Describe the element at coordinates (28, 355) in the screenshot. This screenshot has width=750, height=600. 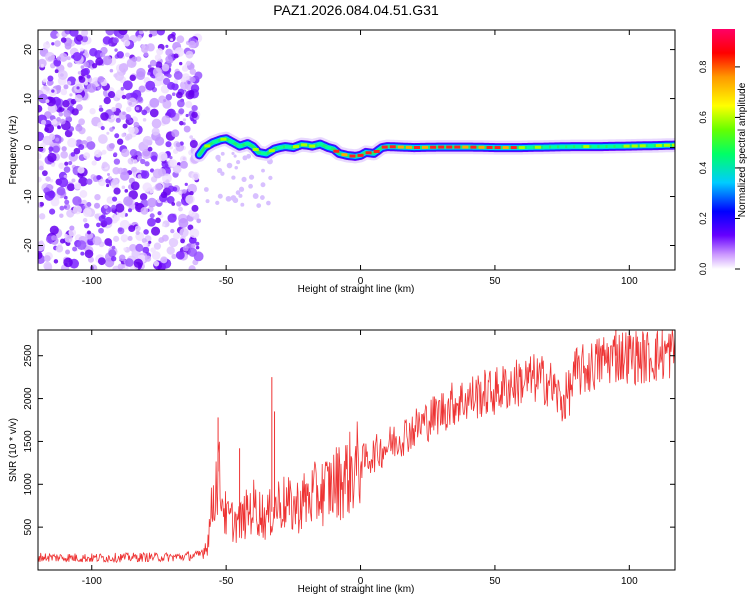
I see `bottom-y-tick-label: 2500` at that location.